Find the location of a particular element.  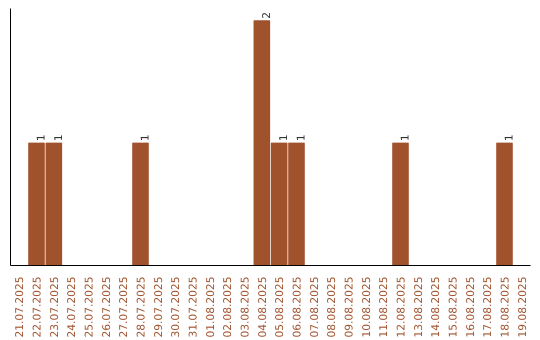

x-tick-label: 25.07.2025 is located at coordinates (89, 307).